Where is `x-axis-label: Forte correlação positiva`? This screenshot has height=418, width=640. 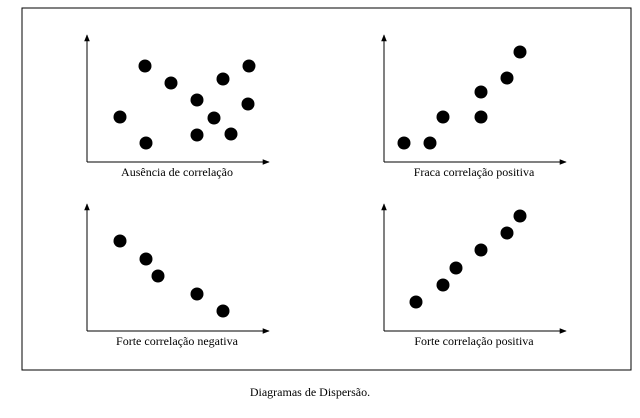
x-axis-label: Forte correlação positiva is located at coordinates (474, 341).